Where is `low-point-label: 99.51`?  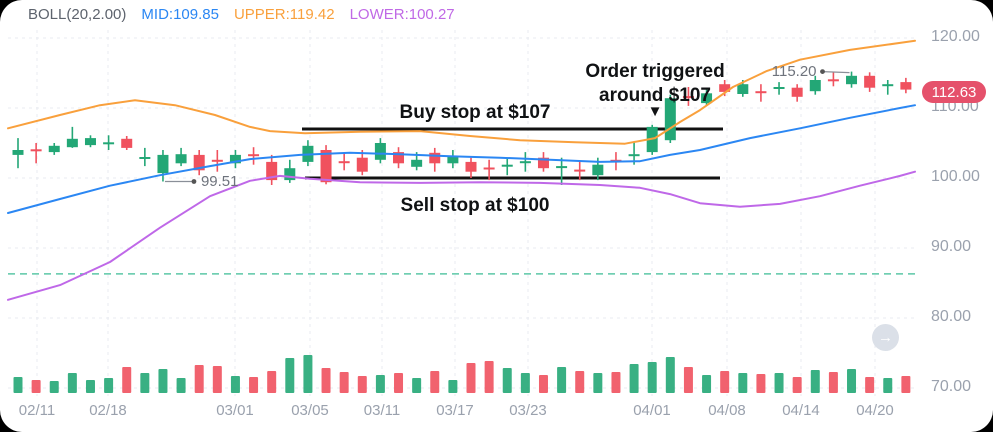
low-point-label: 99.51 is located at coordinates (219, 181).